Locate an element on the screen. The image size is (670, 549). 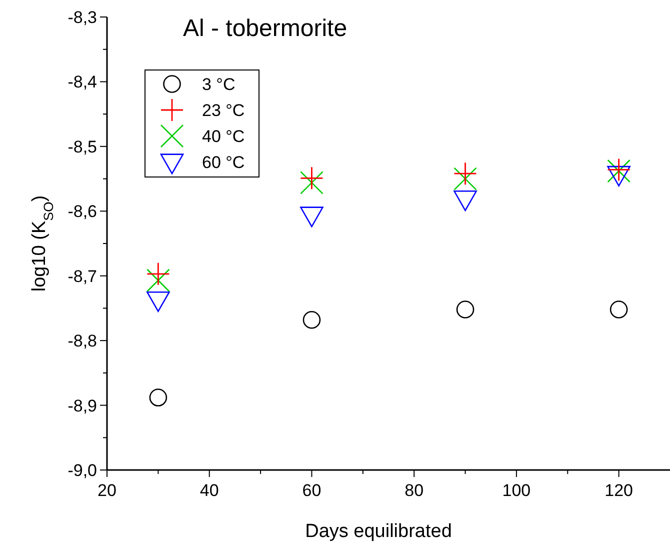
x-tick-label: 80 is located at coordinates (414, 490).